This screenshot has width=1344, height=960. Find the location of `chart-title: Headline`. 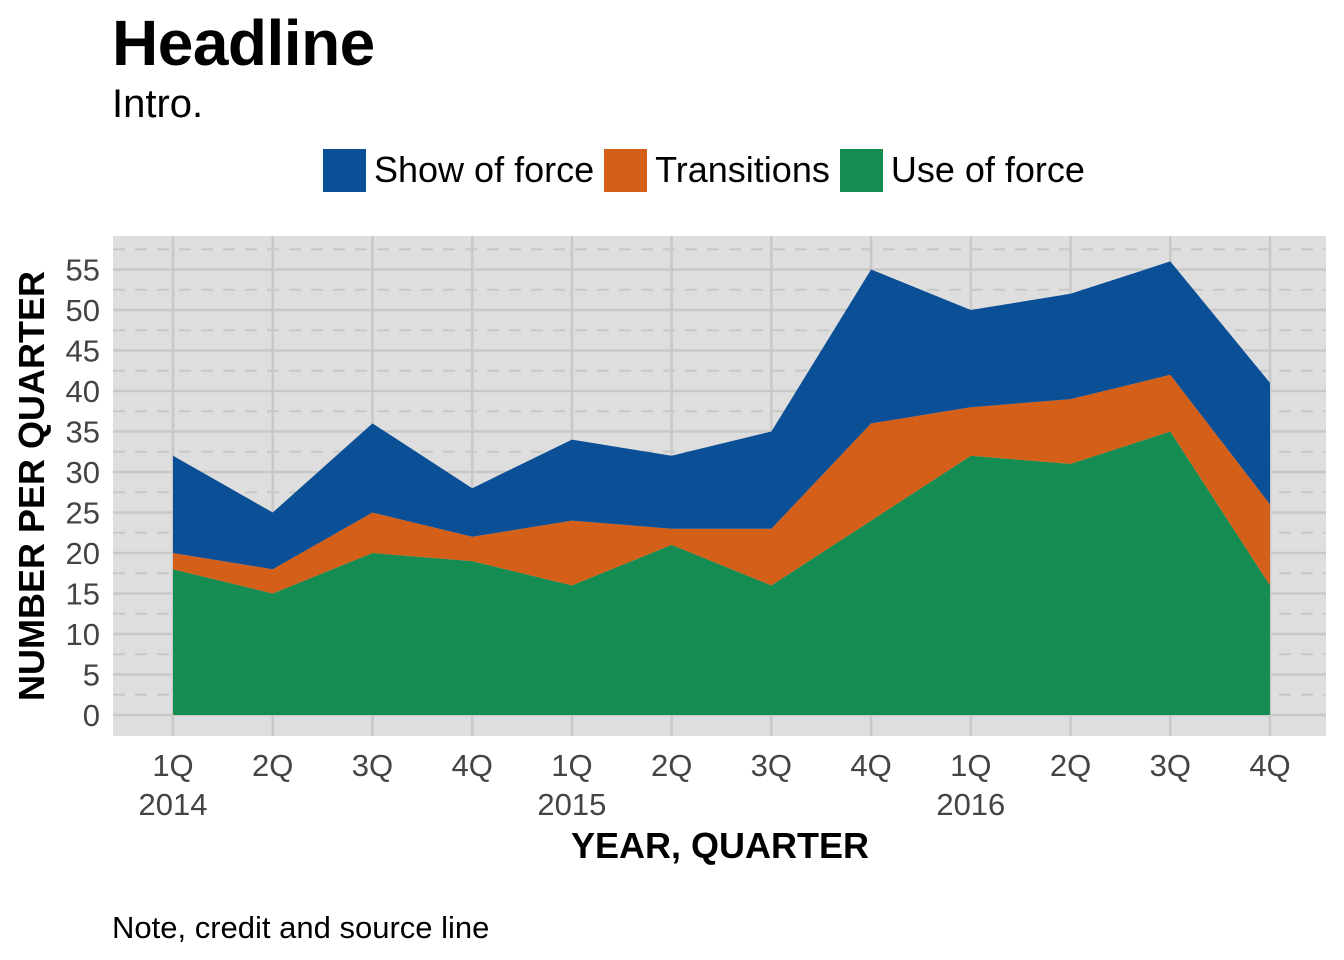

chart-title: Headline is located at coordinates (243, 43).